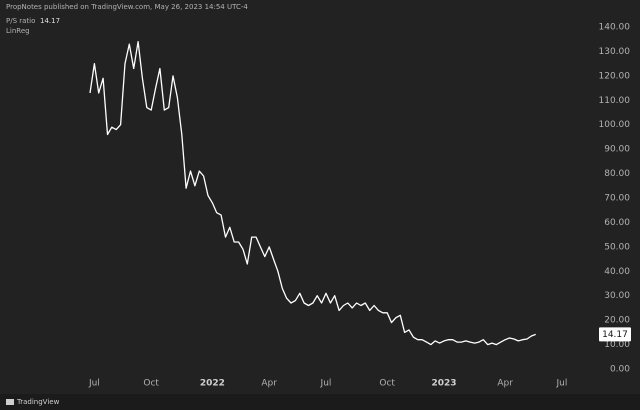  I want to click on last-value-label: 14.17, so click(615, 335).